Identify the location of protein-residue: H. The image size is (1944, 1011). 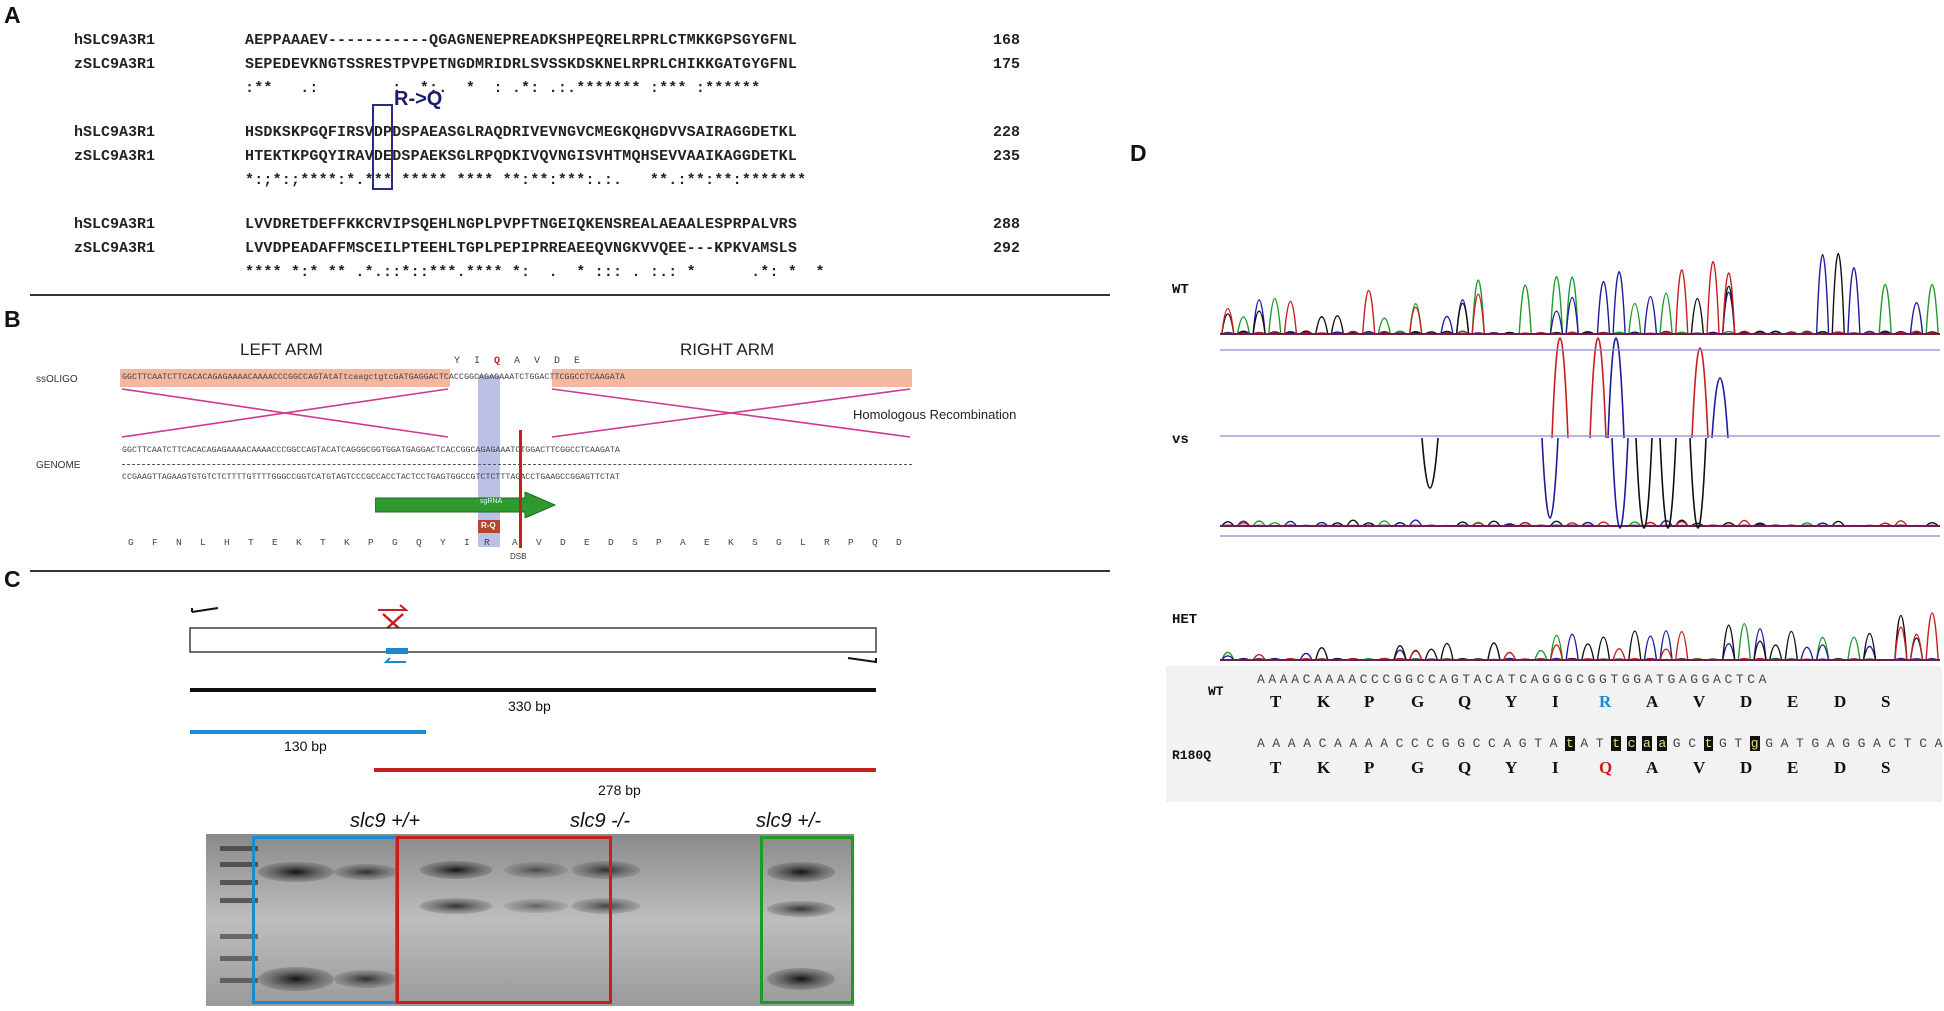
(227, 542).